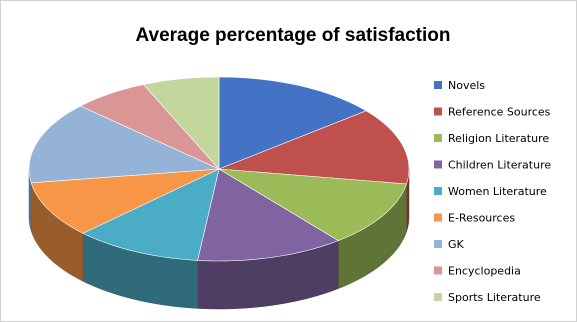 The image size is (577, 322). What do you see at coordinates (181, 123) in the screenshot?
I see `pie-slice-sports-literature` at bounding box center [181, 123].